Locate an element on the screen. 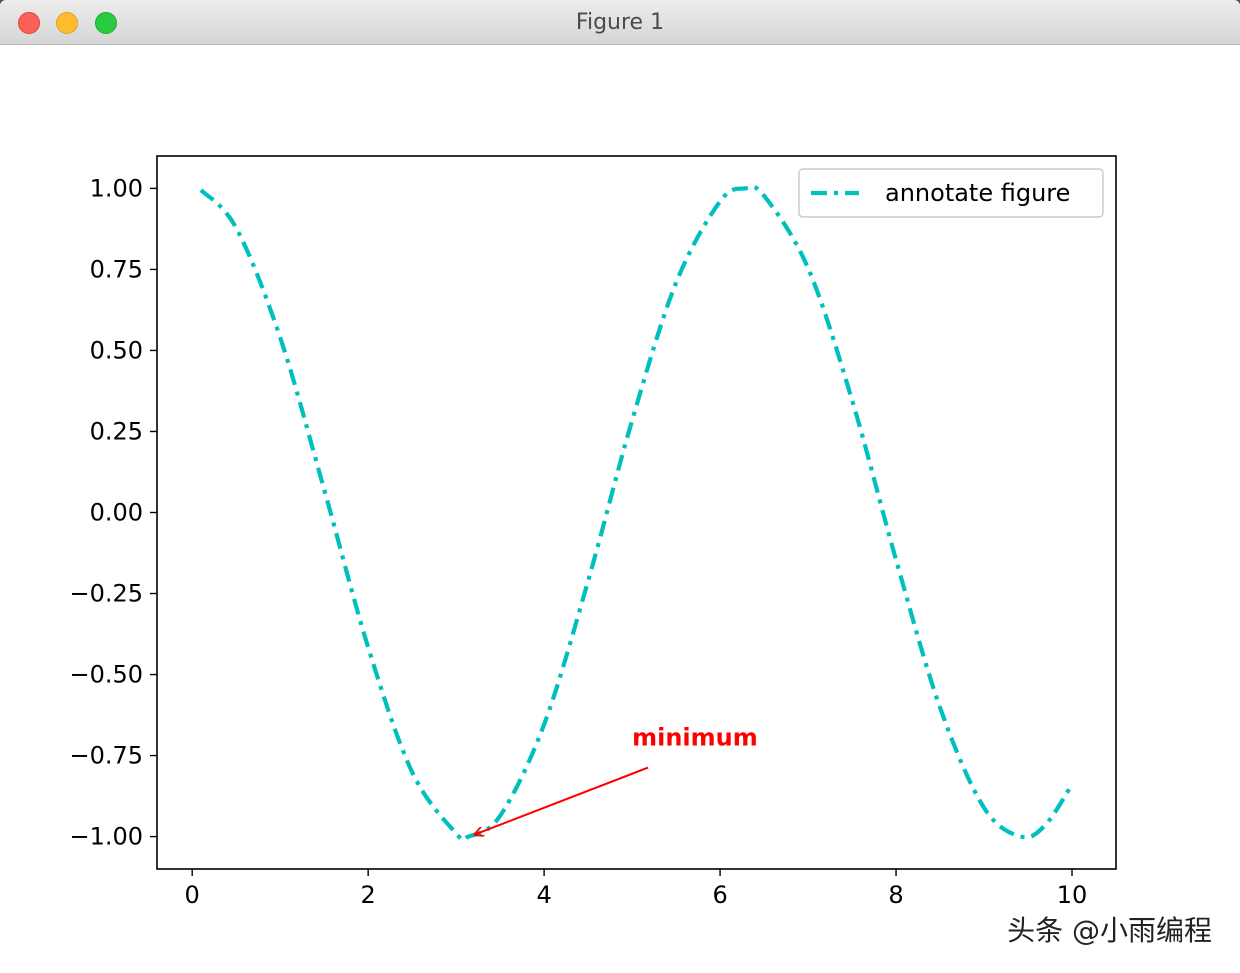 The image size is (1240, 973). annotation-layer: minimum is located at coordinates (616, 779).